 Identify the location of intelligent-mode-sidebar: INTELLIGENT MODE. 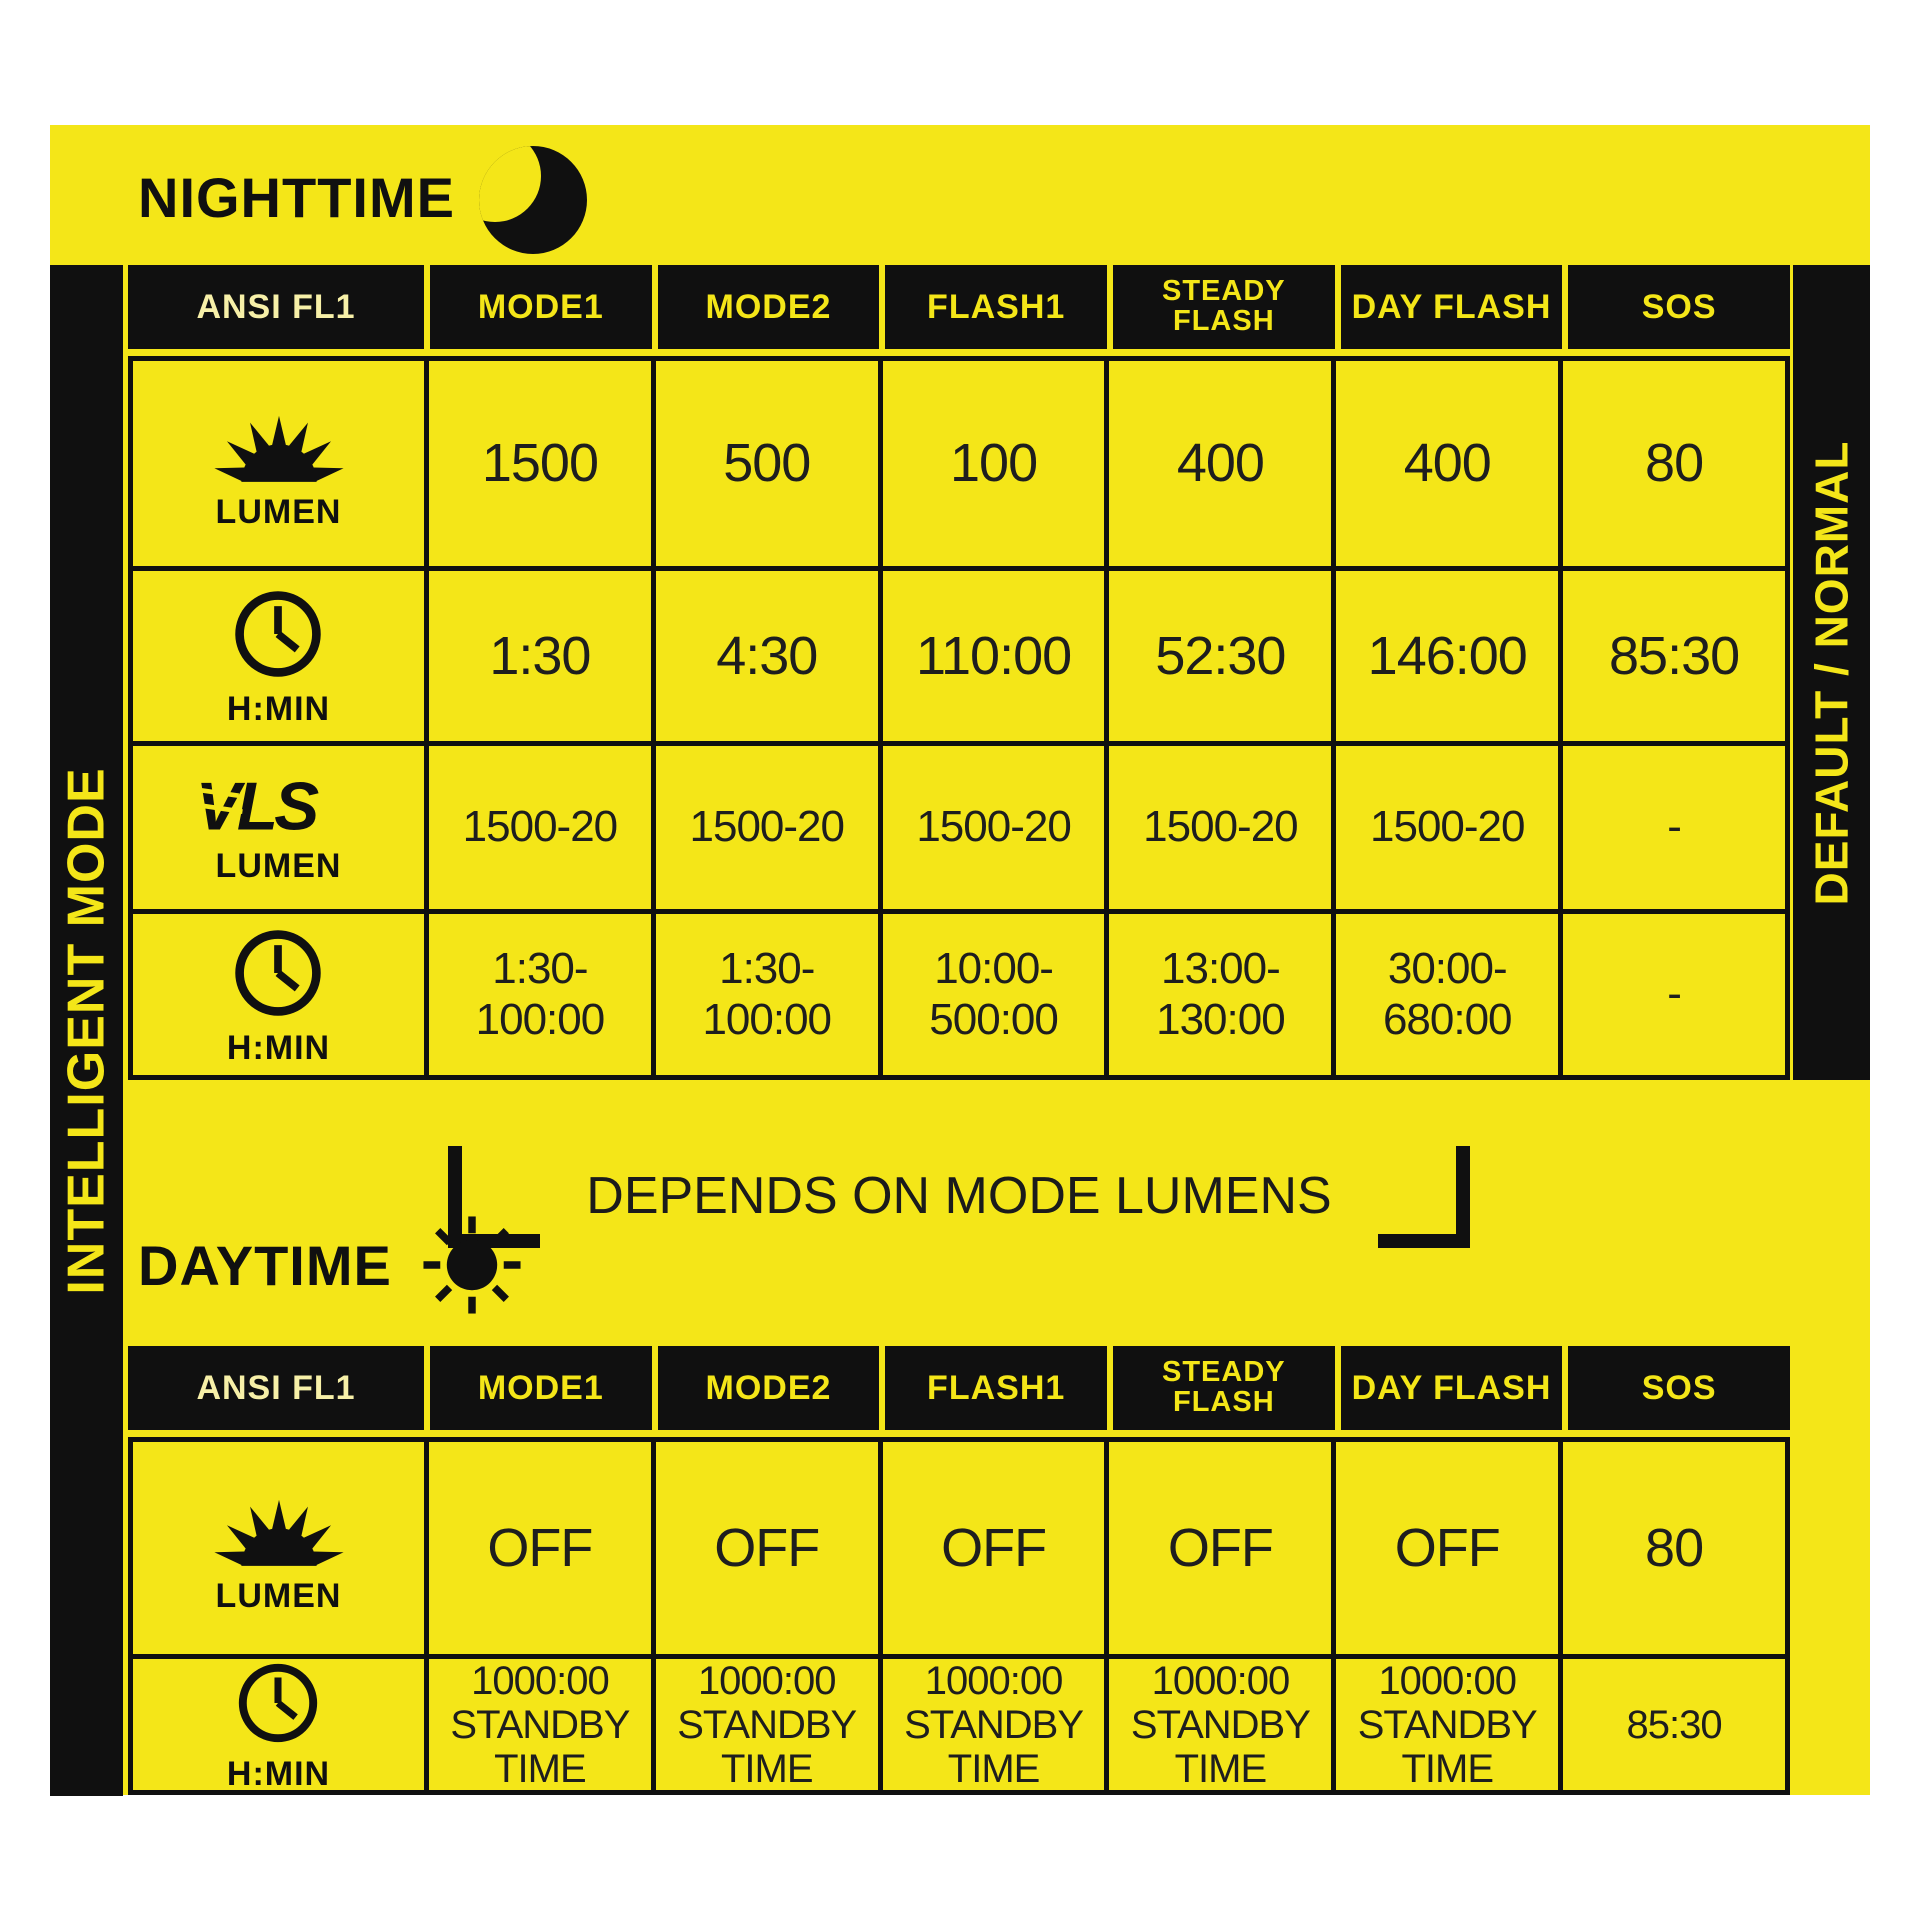
(86, 1030).